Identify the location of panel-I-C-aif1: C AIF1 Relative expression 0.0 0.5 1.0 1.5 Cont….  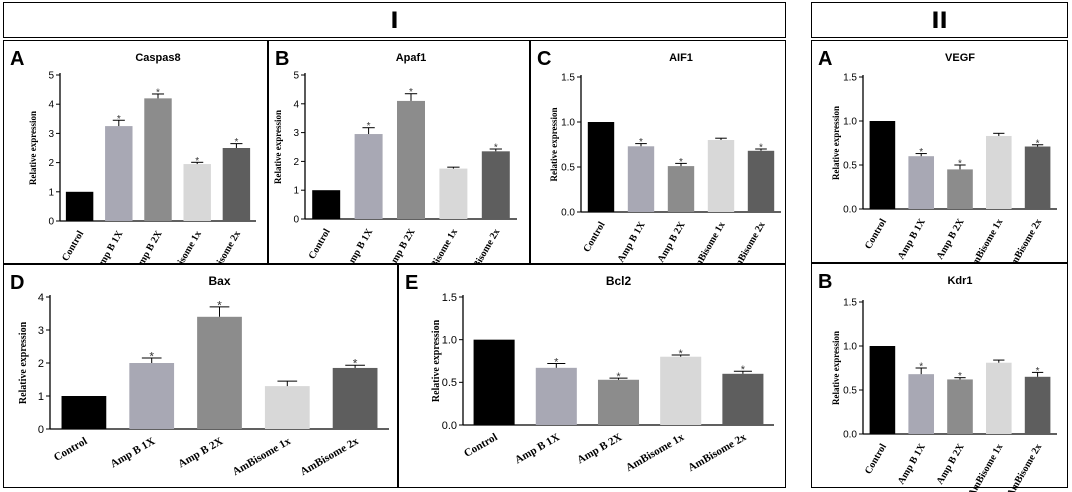
(658, 158).